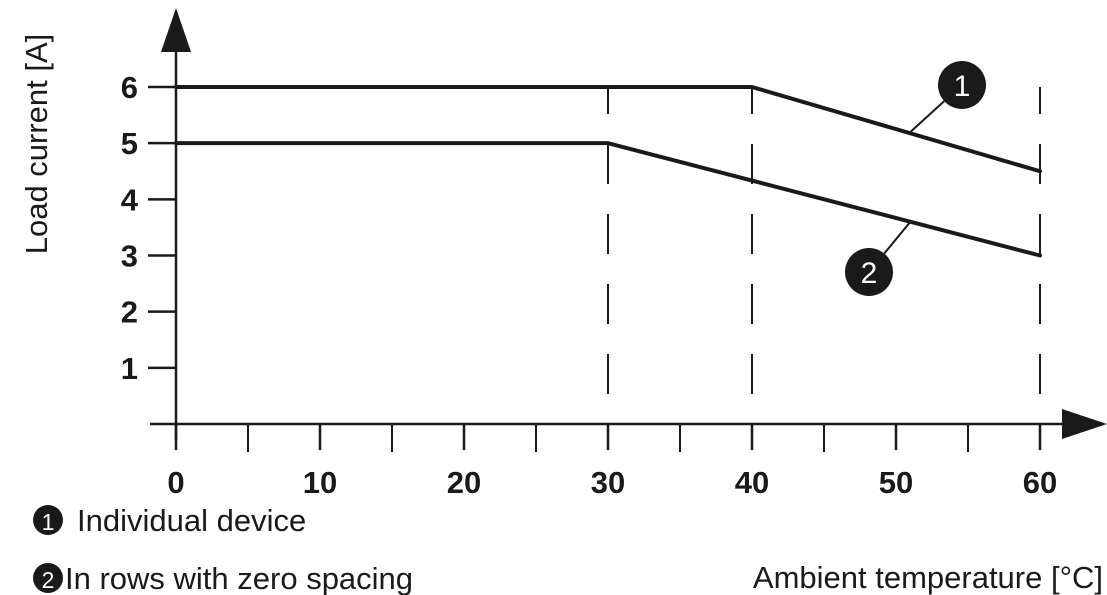  Describe the element at coordinates (896, 482) in the screenshot. I see `x-tick-label-50: 50` at that location.